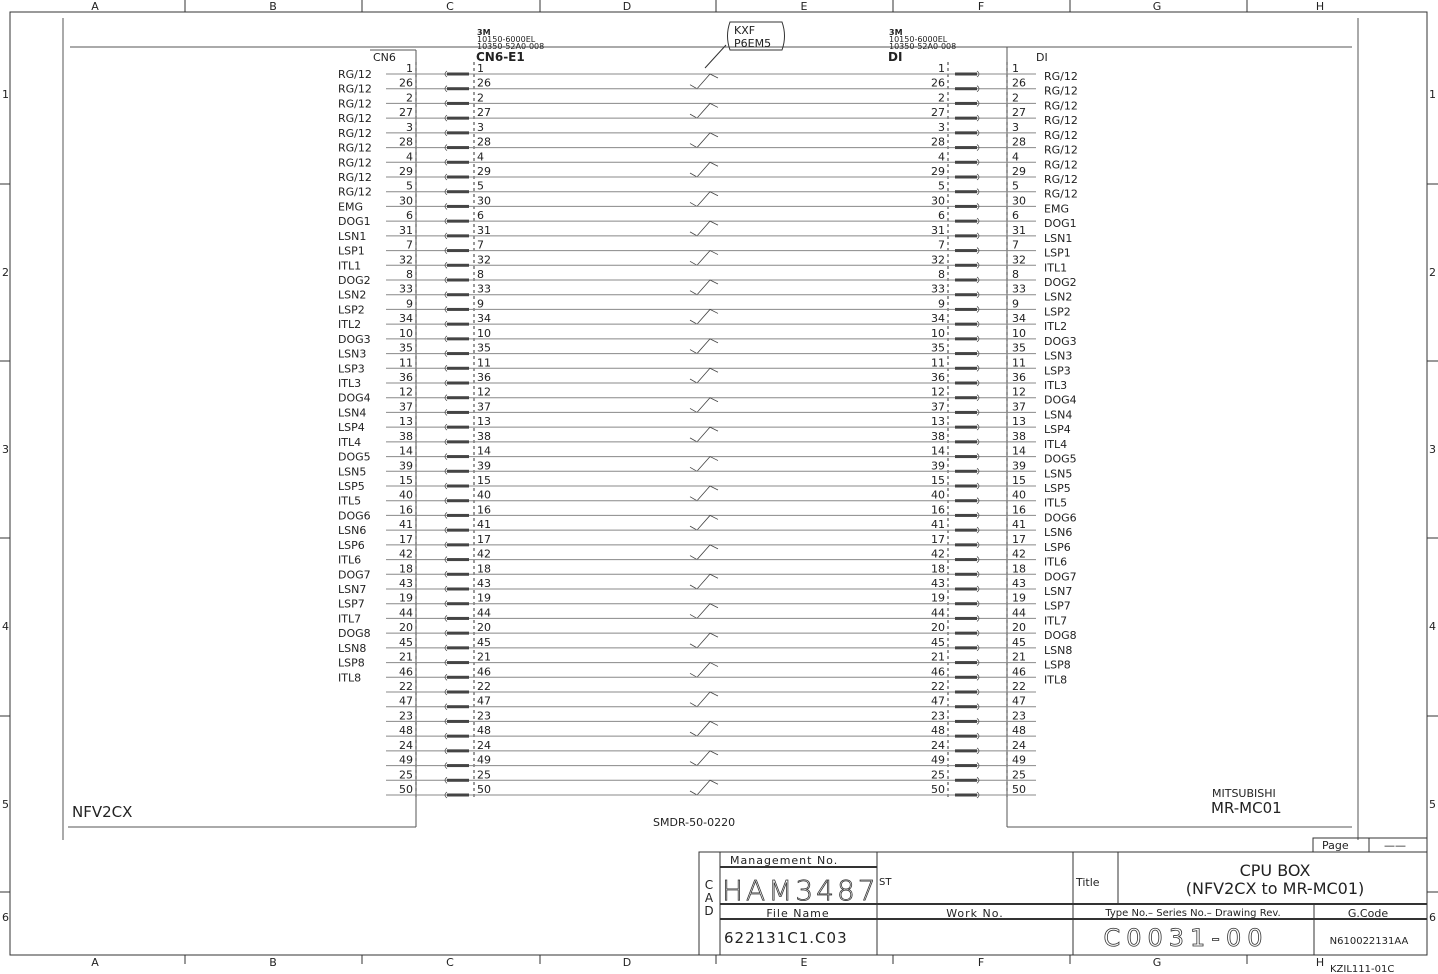 This screenshot has height=974, width=1438. What do you see at coordinates (800, 890) in the screenshot?
I see `management-no: HAM3487` at bounding box center [800, 890].